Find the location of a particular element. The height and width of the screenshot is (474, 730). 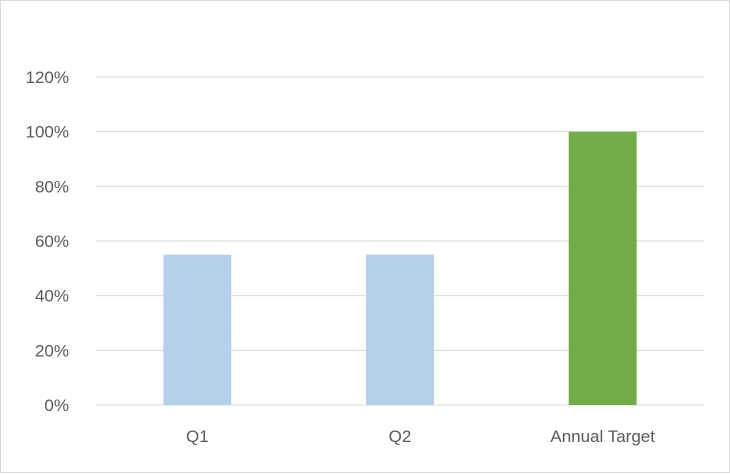

y-tick-label: 60% is located at coordinates (52, 241).